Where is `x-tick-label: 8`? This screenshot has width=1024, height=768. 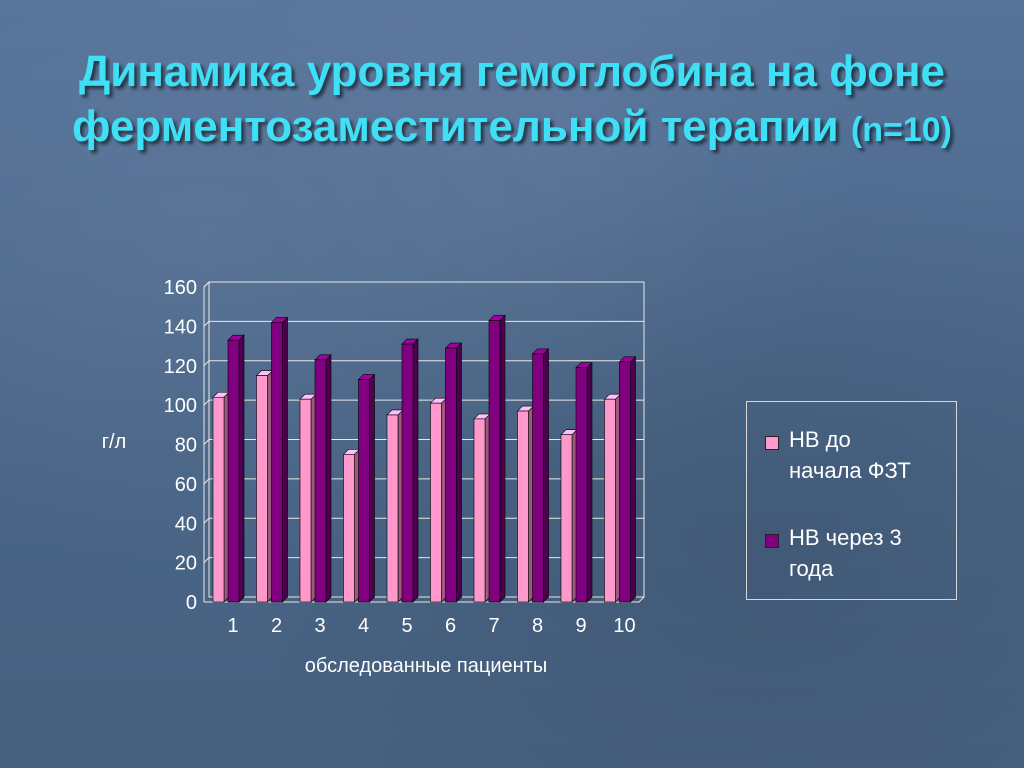
x-tick-label: 8 is located at coordinates (537, 626).